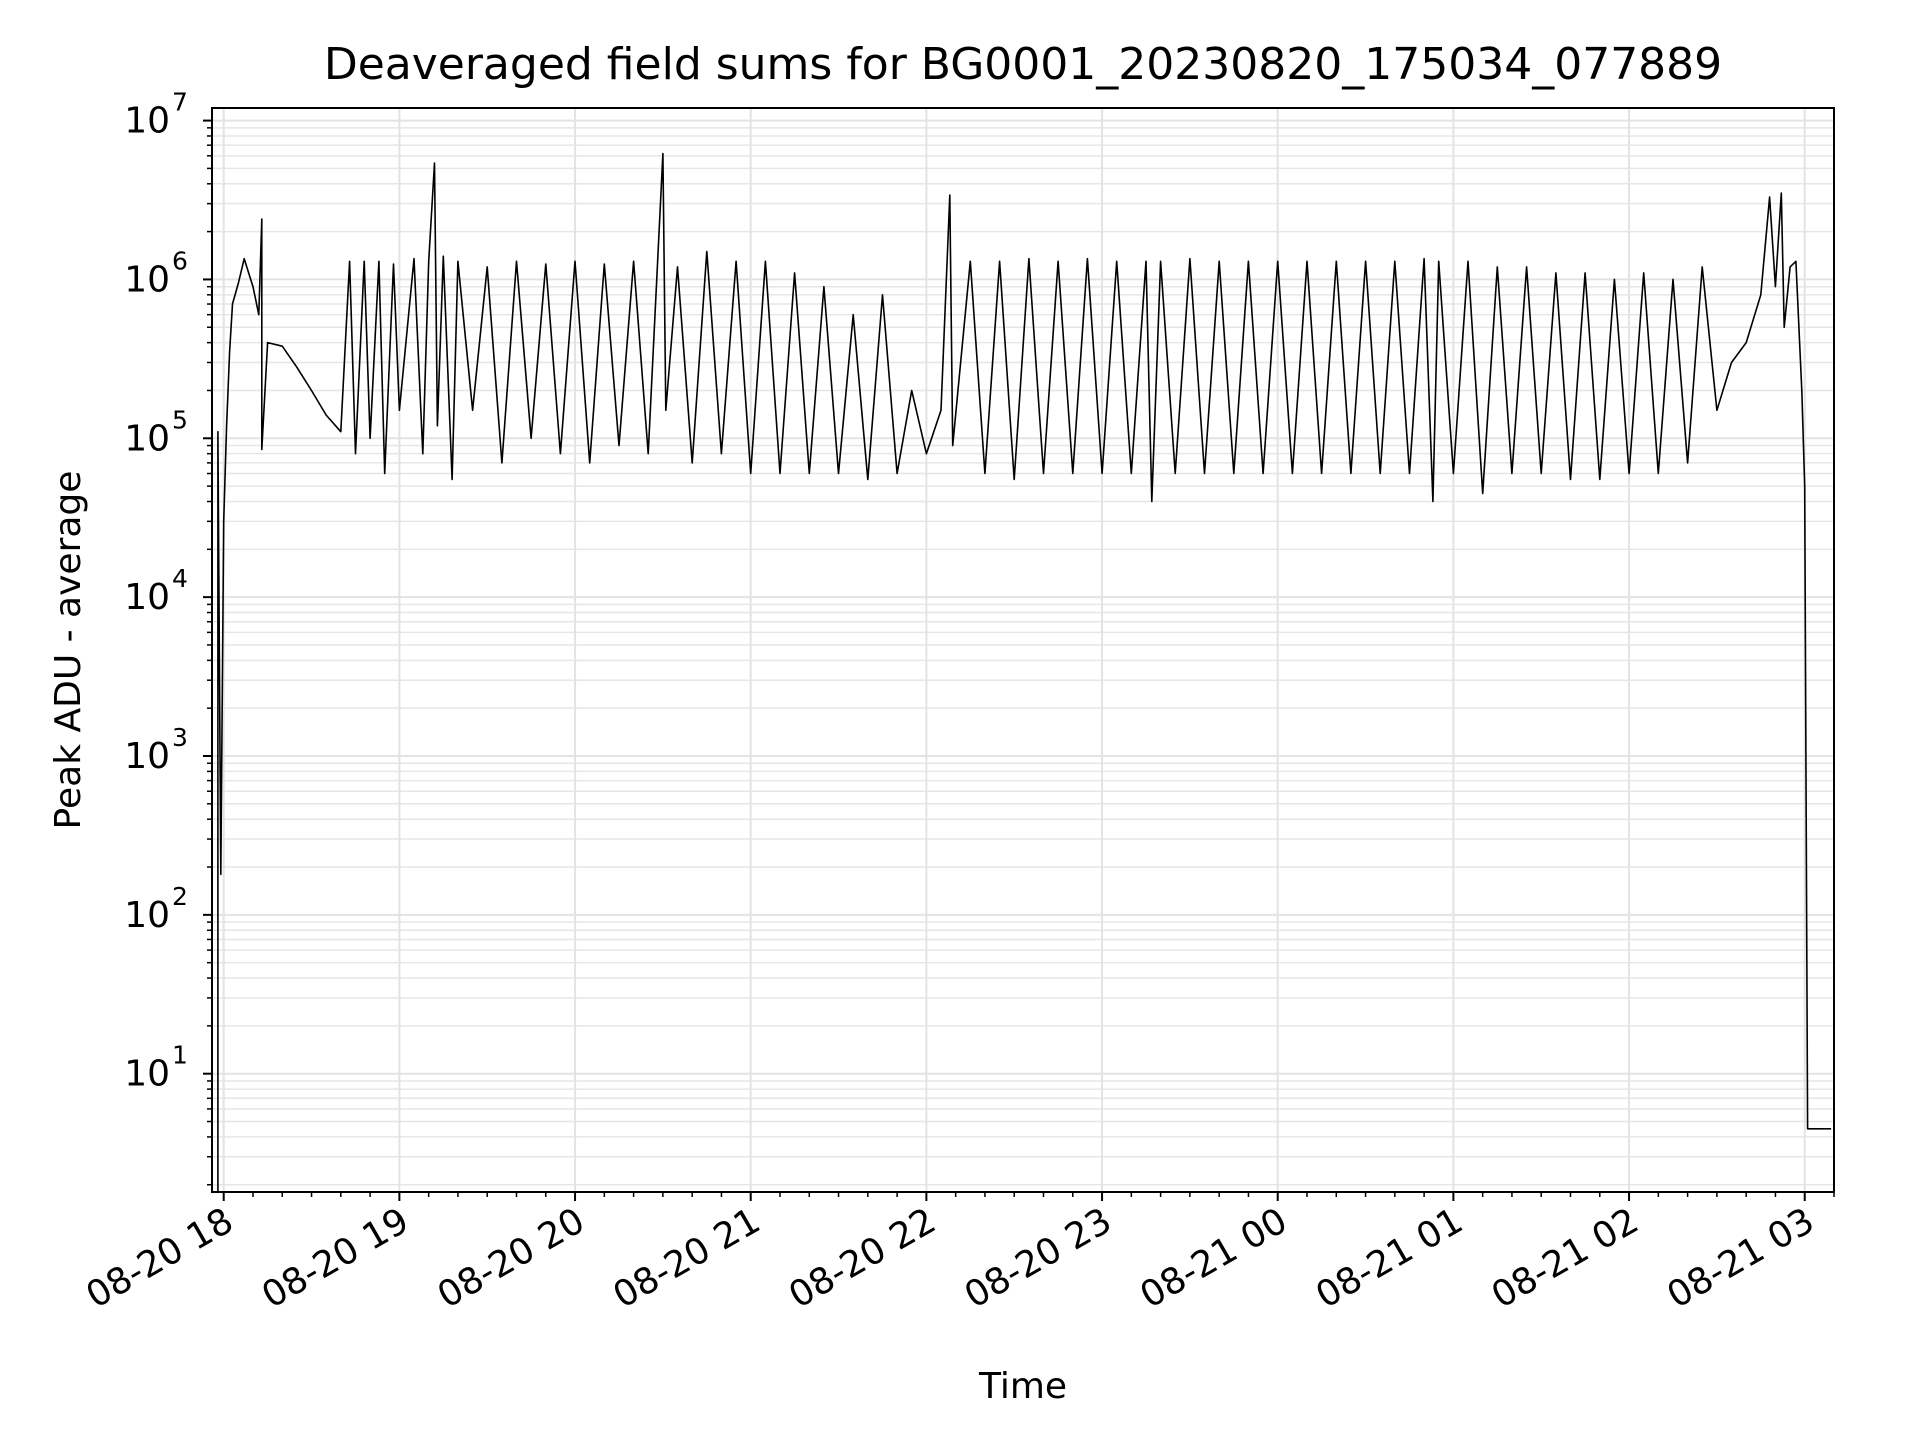  I want to click on y-tick-exponent: 3, so click(180, 737).